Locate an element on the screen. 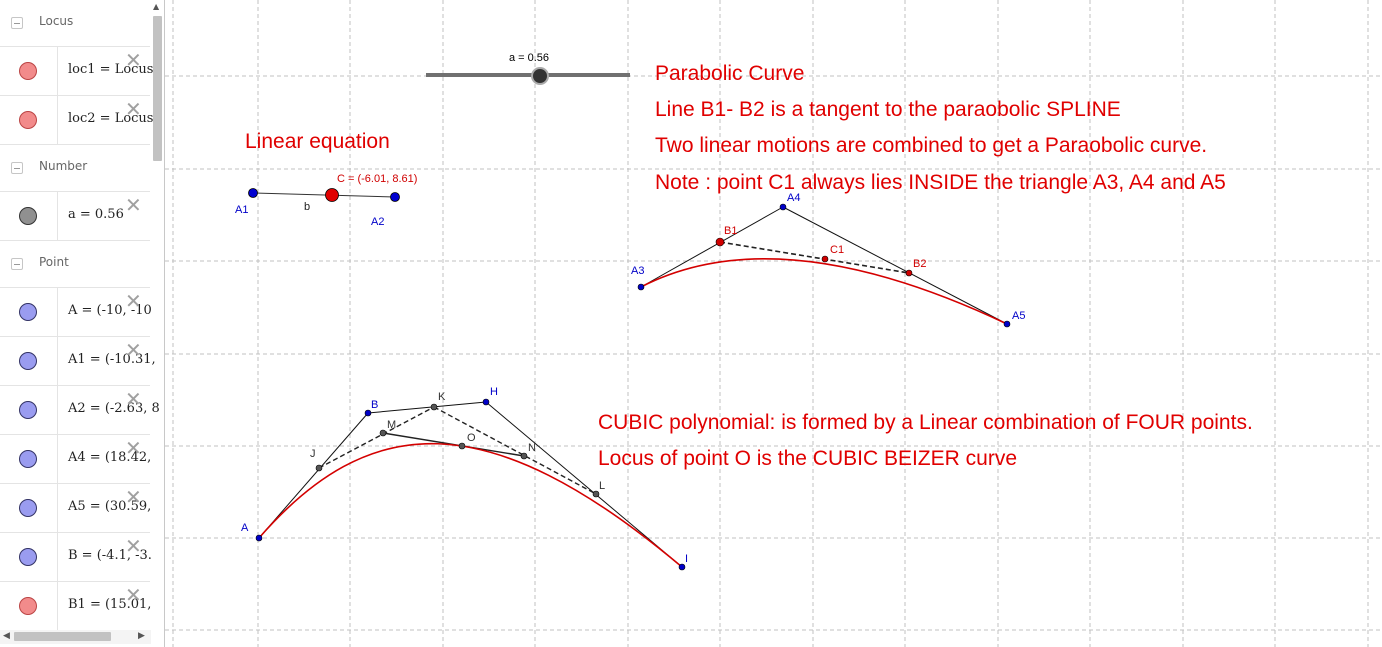 The image size is (1382, 647). point-A2 is located at coordinates (395, 197).